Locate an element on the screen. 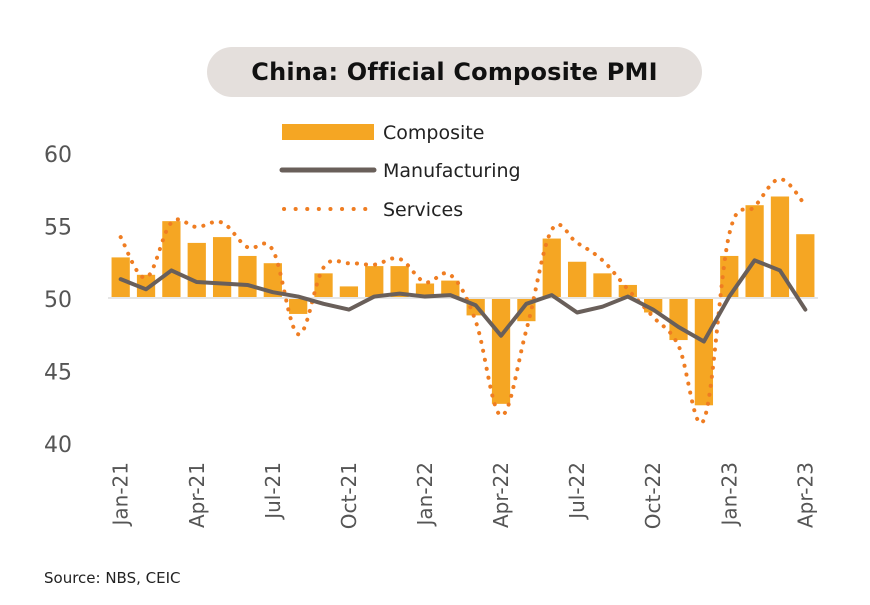 This screenshot has height=605, width=870. chart-title: China: Official Composite PMI is located at coordinates (454, 72).